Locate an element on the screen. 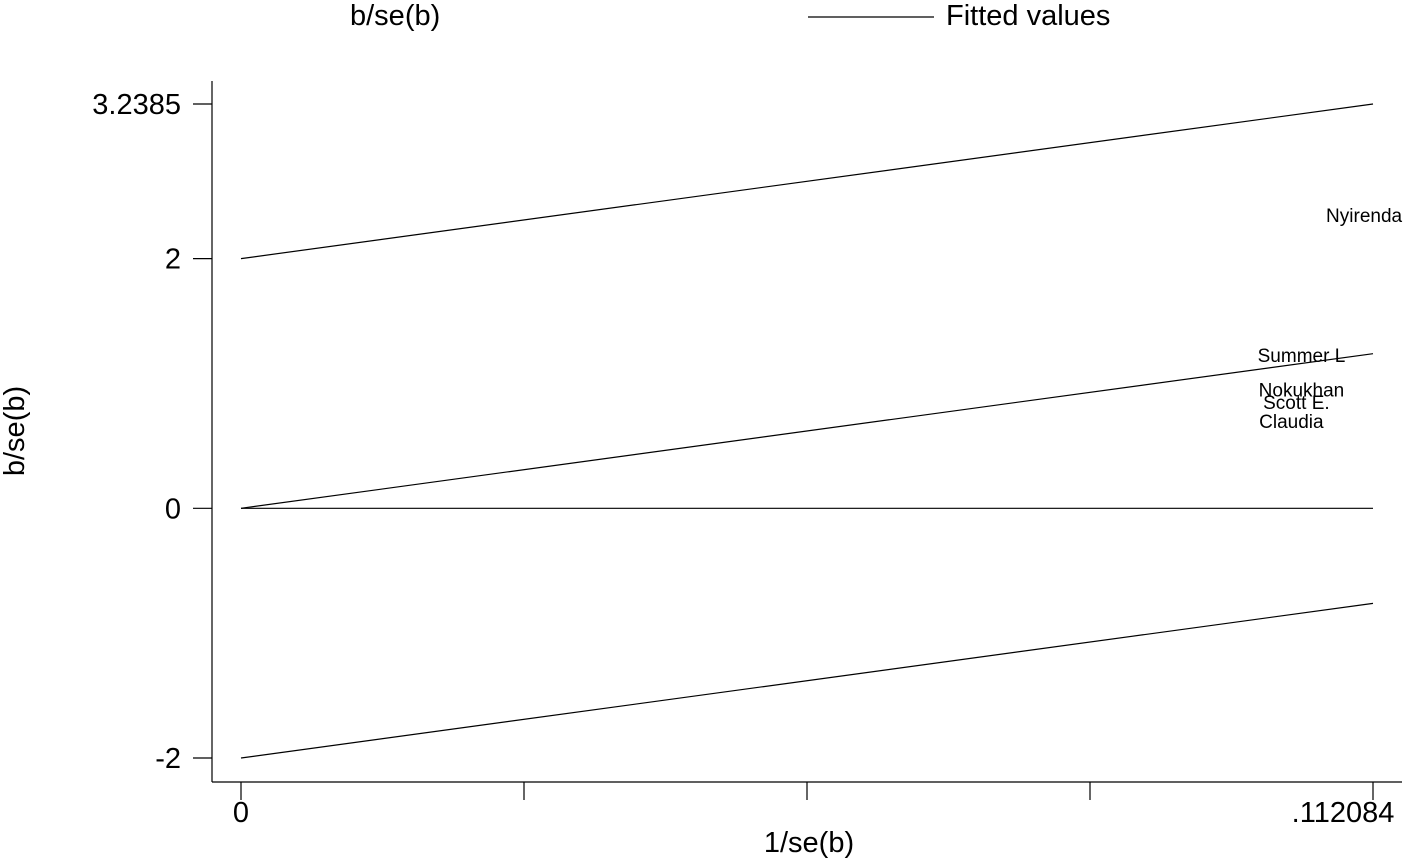 This screenshot has width=1421, height=858. legend-label-bse: b/se(b) is located at coordinates (395, 16).